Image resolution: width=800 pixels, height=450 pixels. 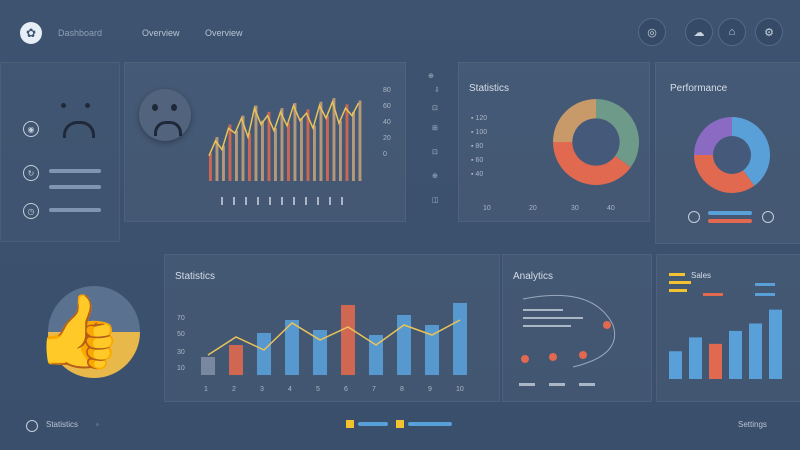 I want to click on bar-y-3: 30, so click(x=181, y=352).